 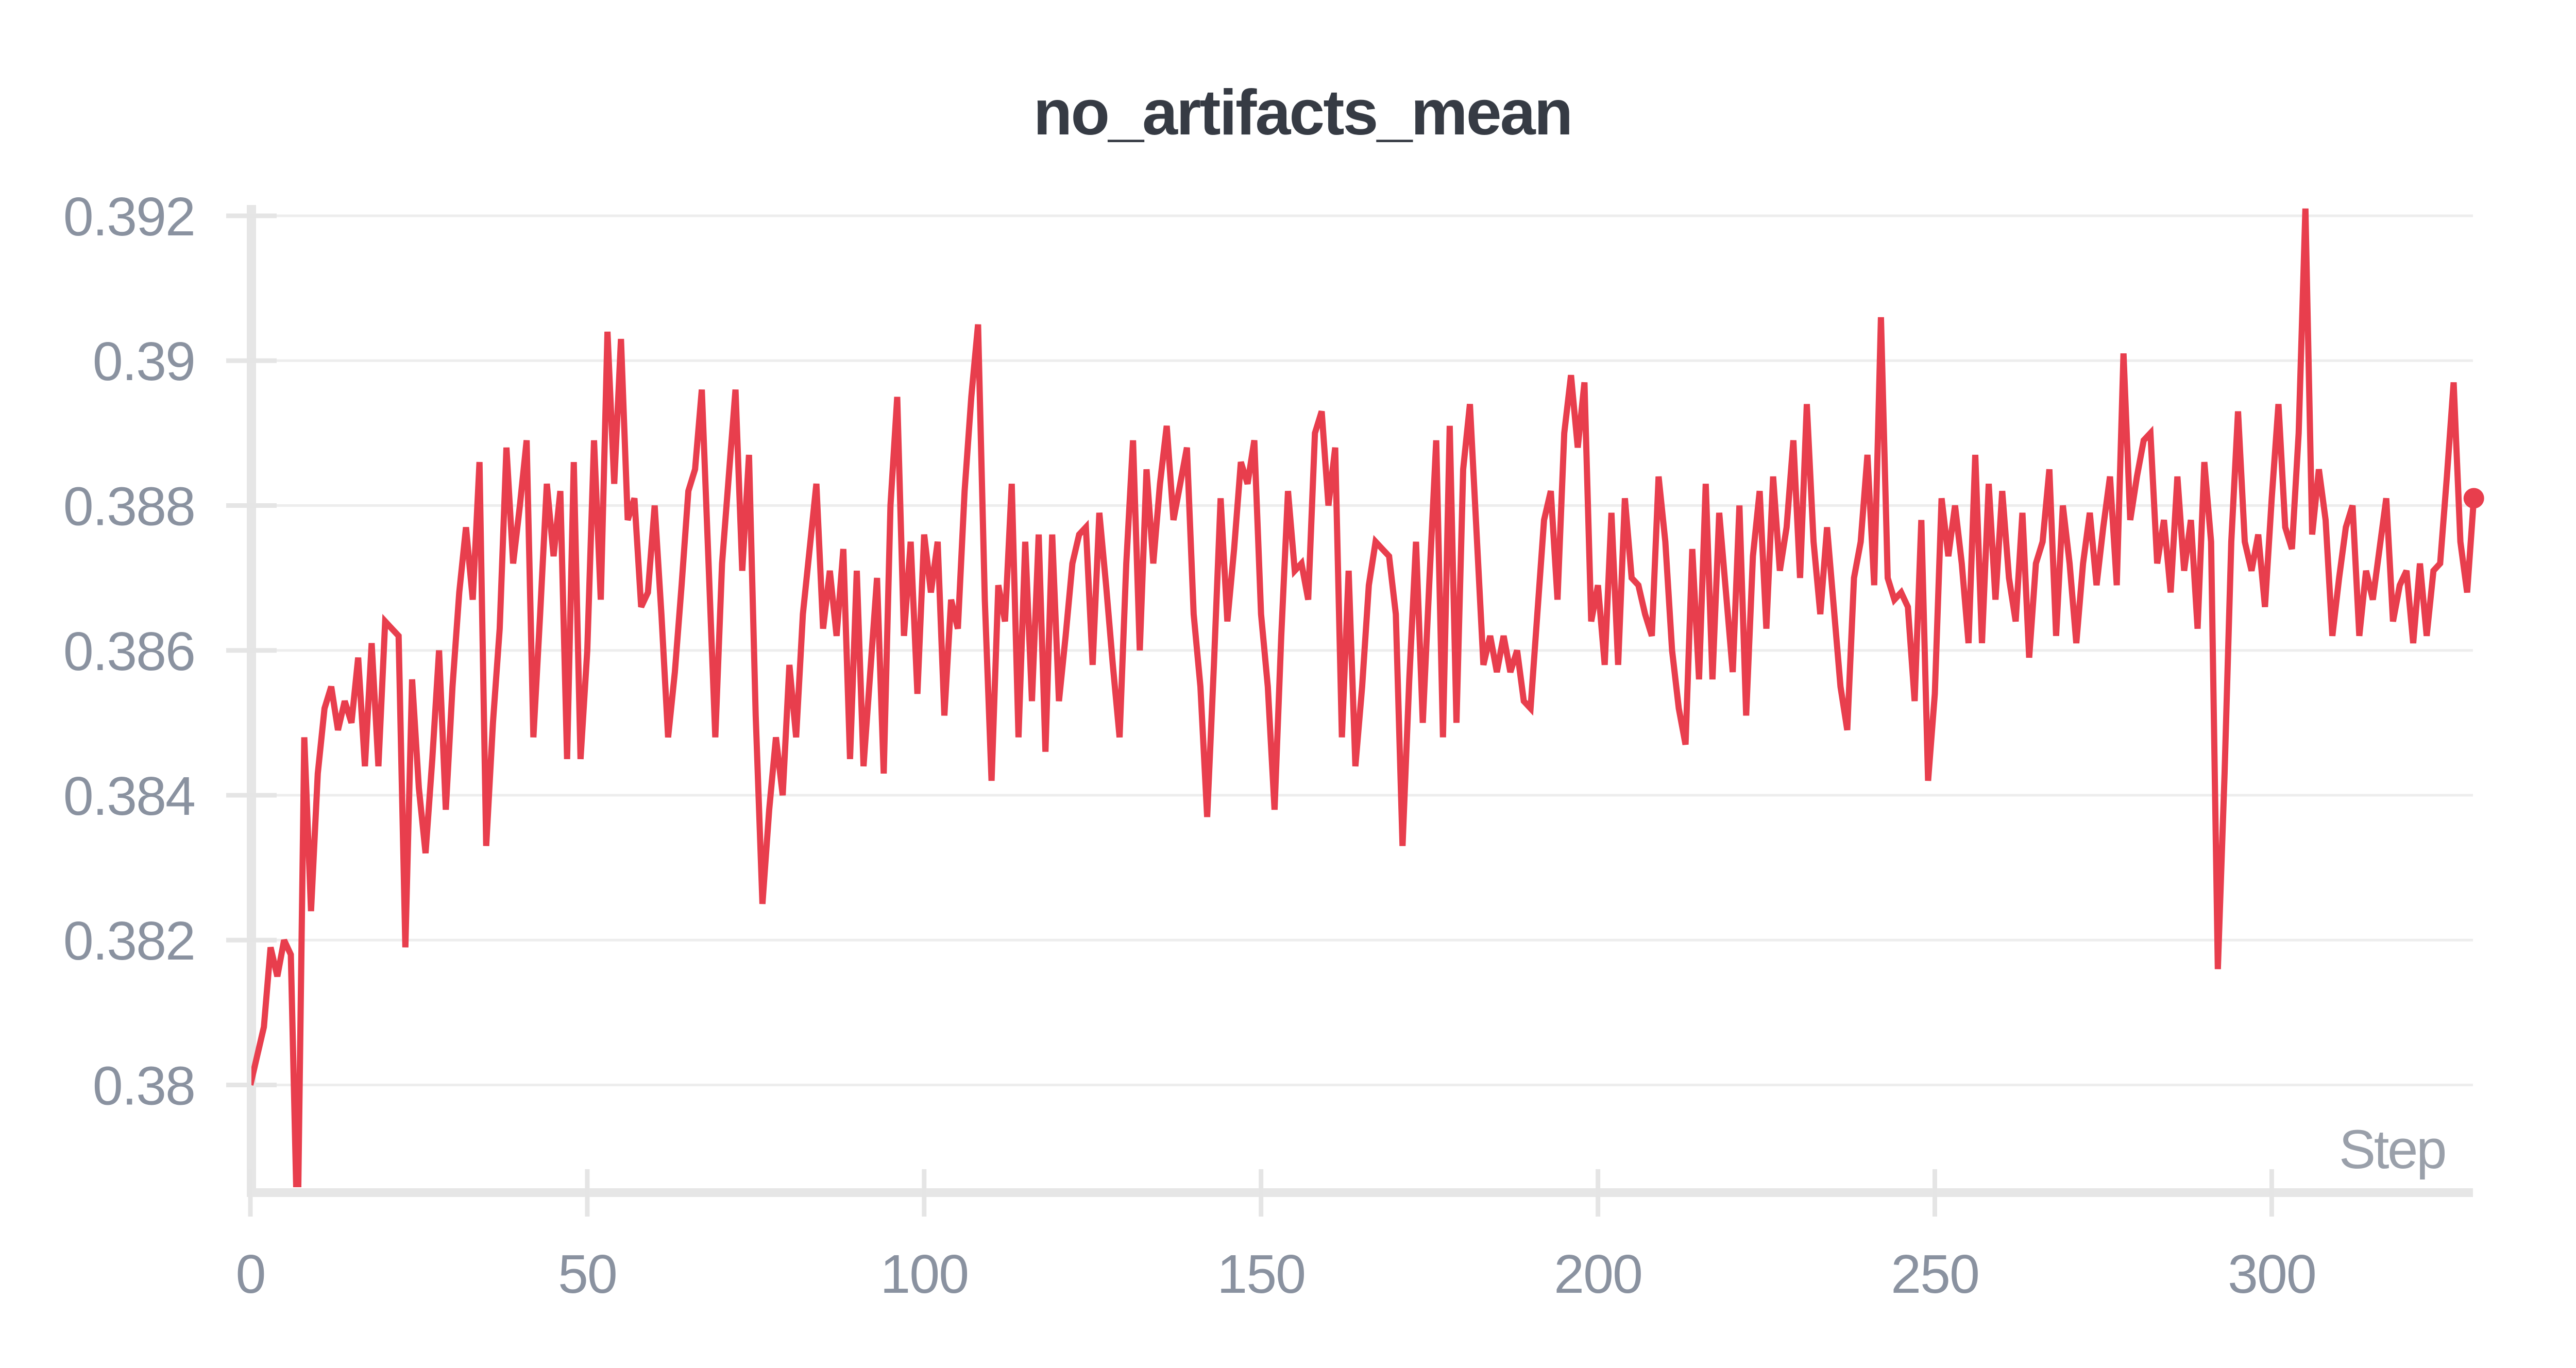 I want to click on svg-text: 150, so click(x=1261, y=1274).